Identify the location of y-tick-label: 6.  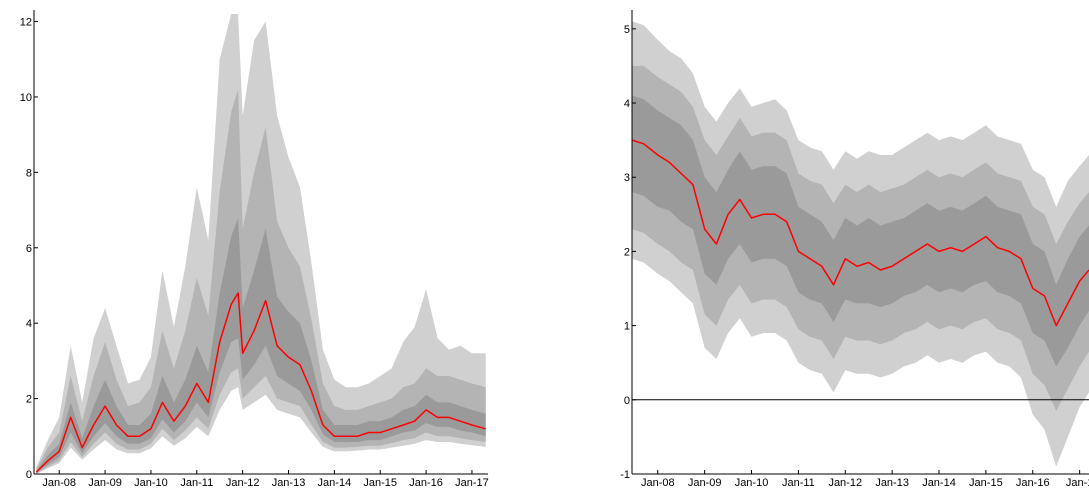
(29, 249).